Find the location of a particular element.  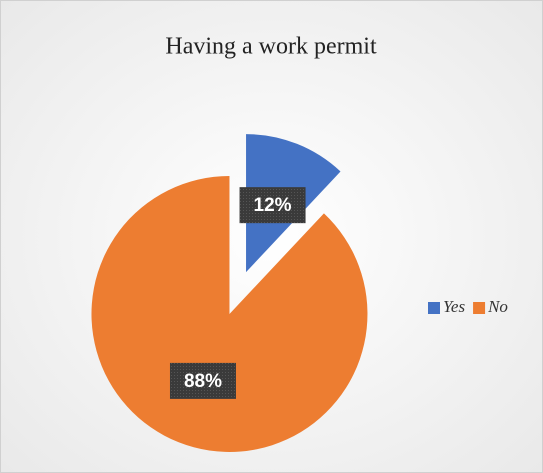

data-label: 88% is located at coordinates (203, 381).